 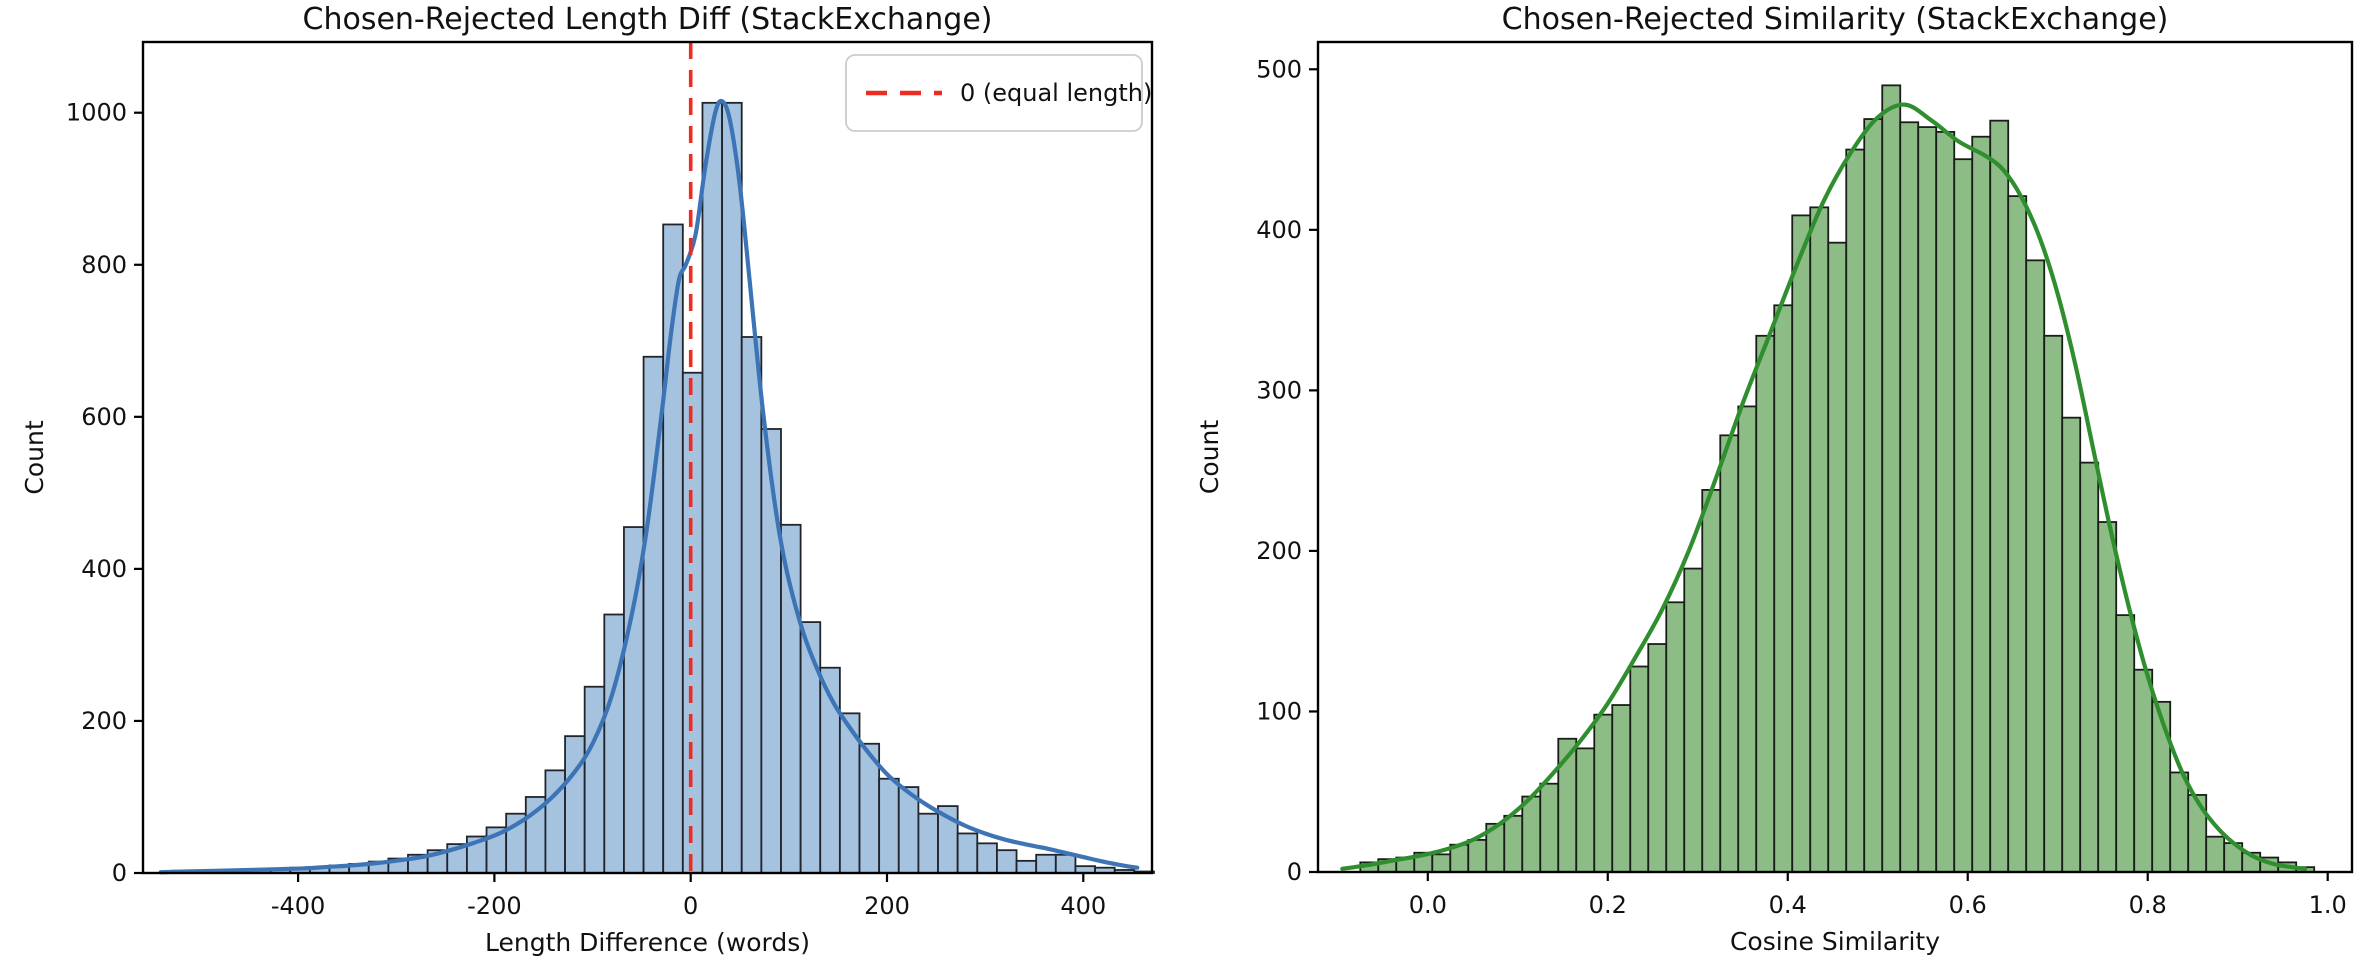 I want to click on x-tick-label: 0.8, so click(x=2148, y=905).